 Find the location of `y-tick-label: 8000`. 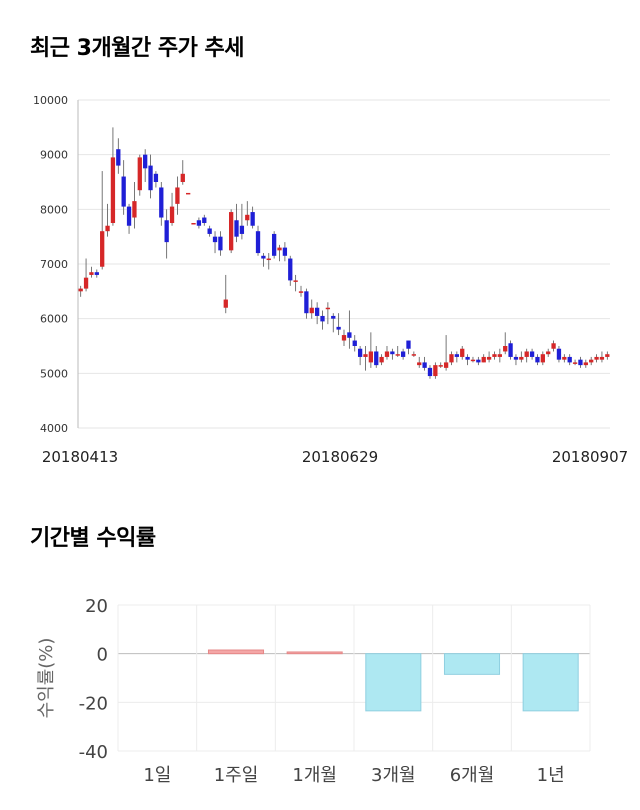

y-tick-label: 8000 is located at coordinates (54, 209).